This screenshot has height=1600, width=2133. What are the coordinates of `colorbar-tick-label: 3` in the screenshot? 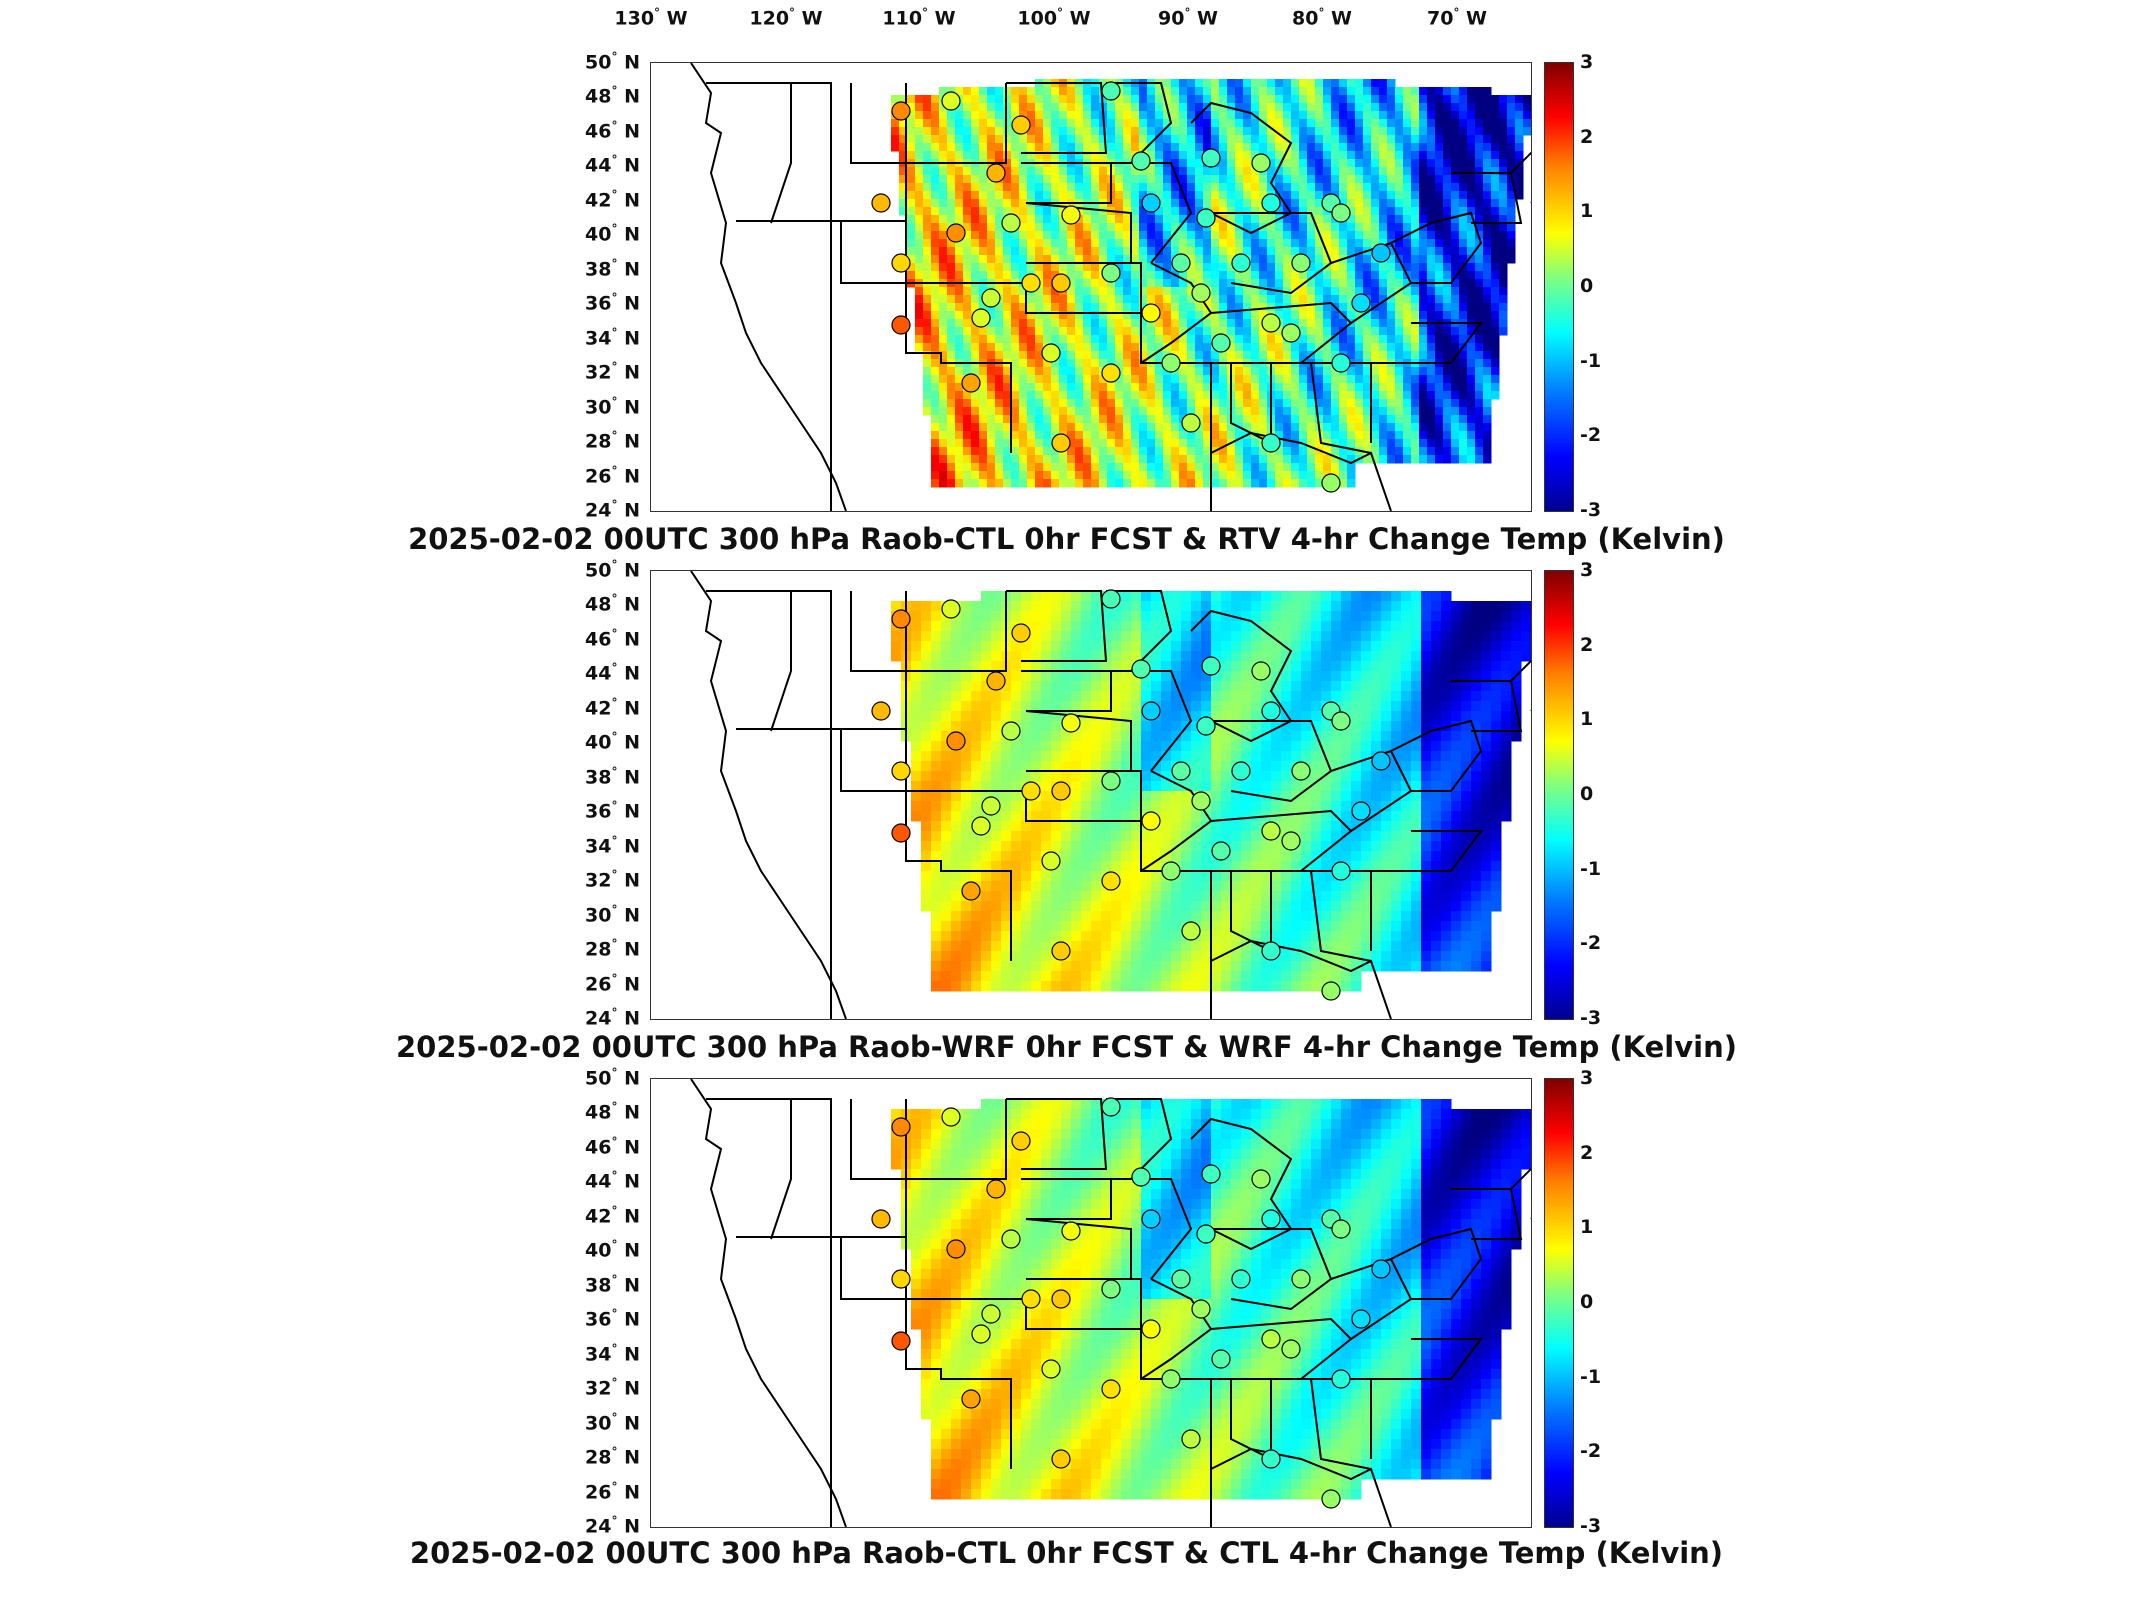 It's located at (1587, 1078).